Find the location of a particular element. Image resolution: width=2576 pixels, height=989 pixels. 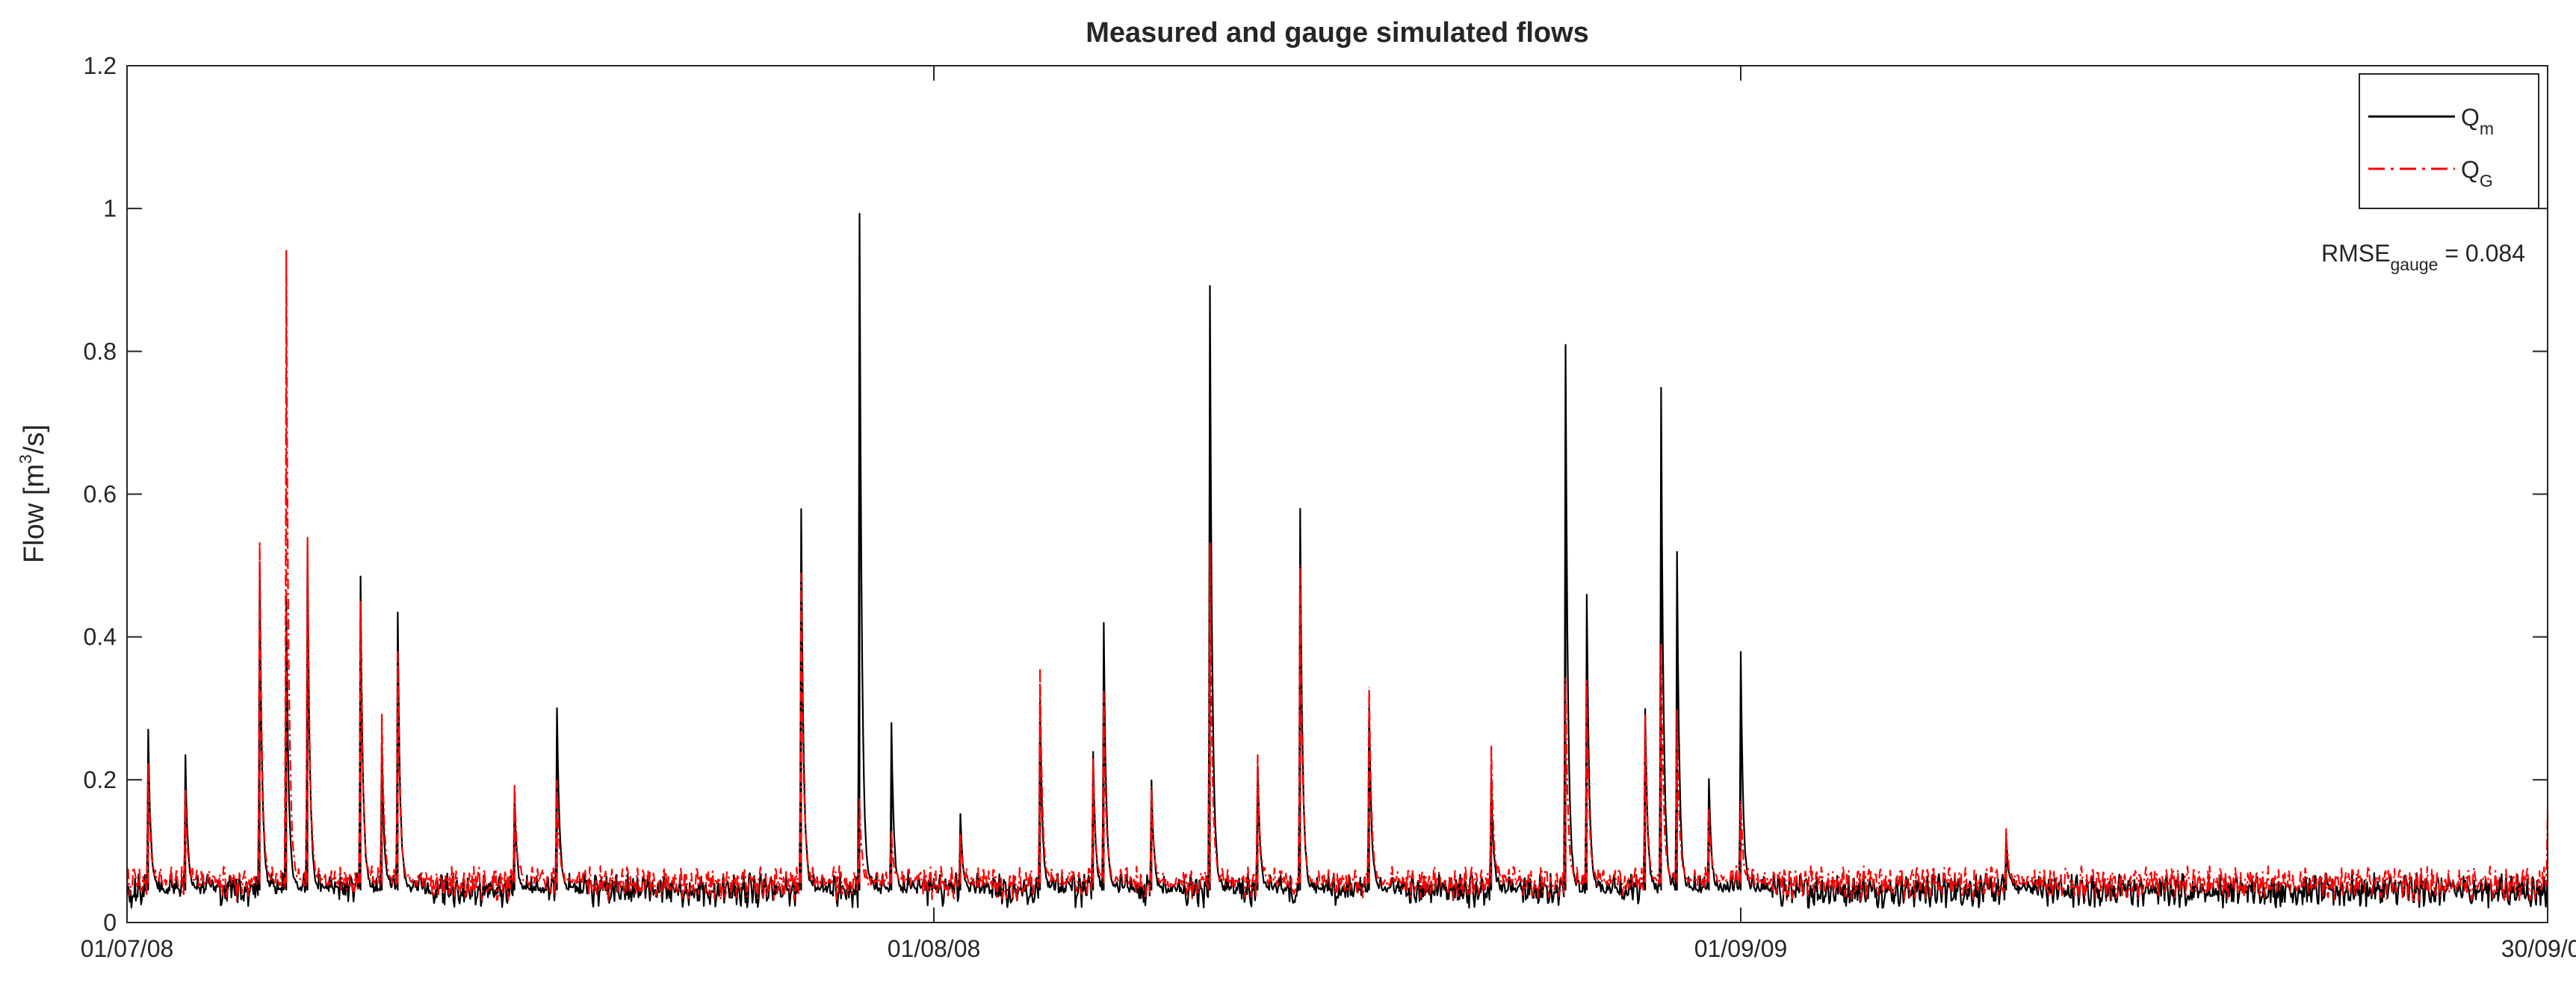

y-tick-label: 0 is located at coordinates (110, 923).